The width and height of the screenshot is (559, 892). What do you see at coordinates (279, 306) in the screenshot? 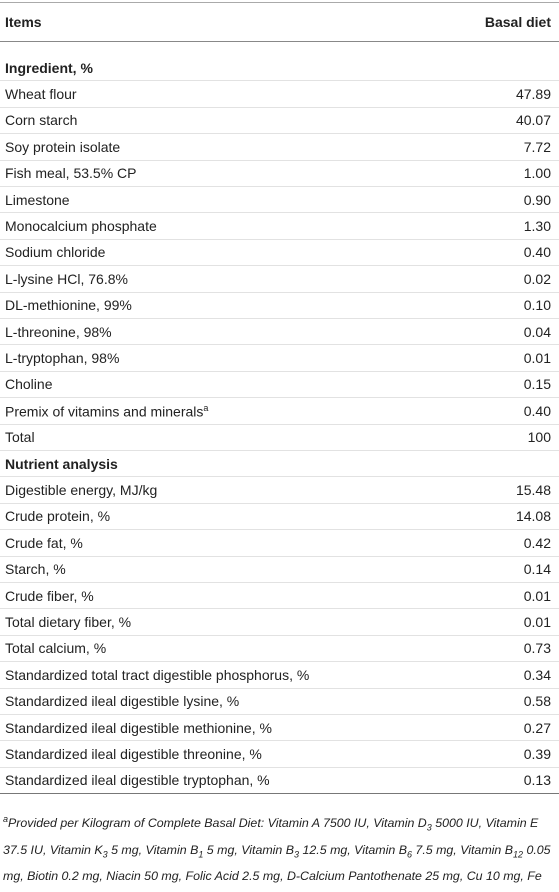
I see `table-row: DL-methionine, 99% 0.10` at bounding box center [279, 306].